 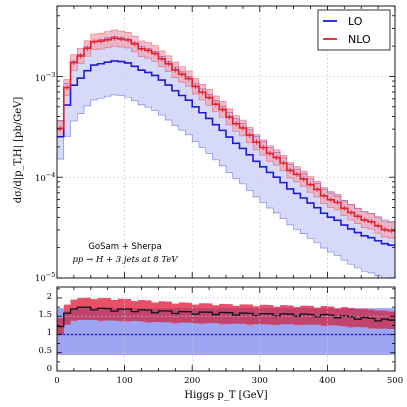 What do you see at coordinates (355, 21) in the screenshot?
I see `legend-lo-label: LO` at bounding box center [355, 21].